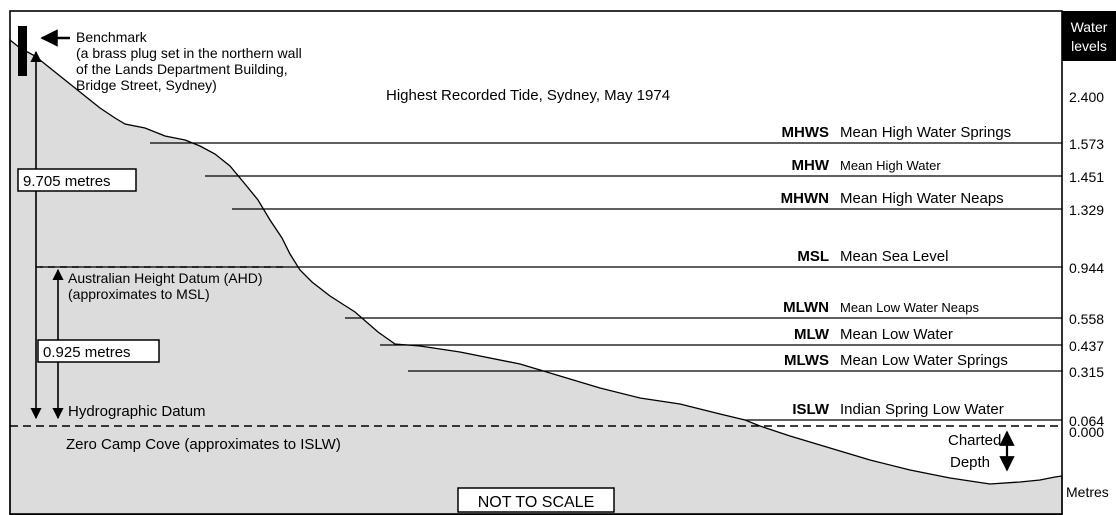 This screenshot has width=1116, height=515. I want to click on zero-camp-cove-label: Zero Camp Cove (approximates to ISLW), so click(203, 444).